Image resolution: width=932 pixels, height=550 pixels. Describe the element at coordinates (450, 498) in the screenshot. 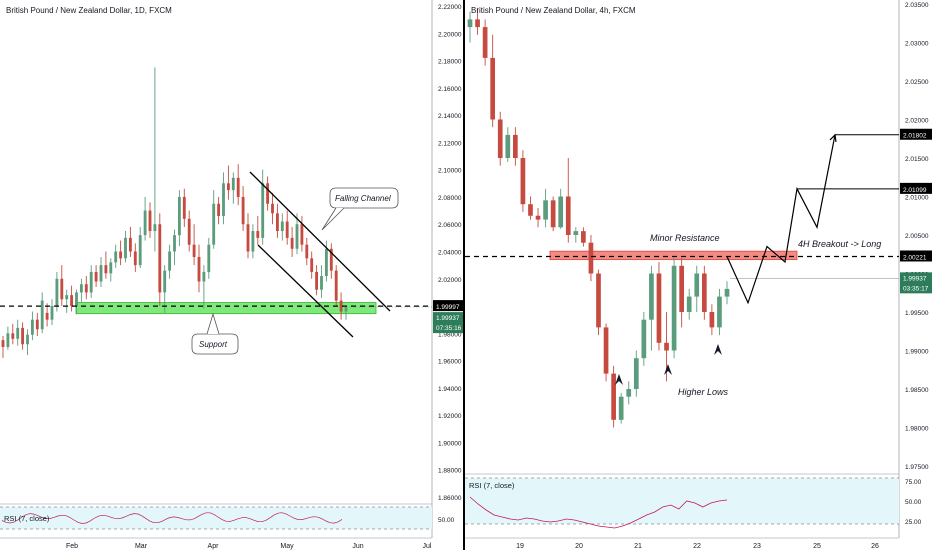

I see `daily-price-tick: 1.86000` at that location.